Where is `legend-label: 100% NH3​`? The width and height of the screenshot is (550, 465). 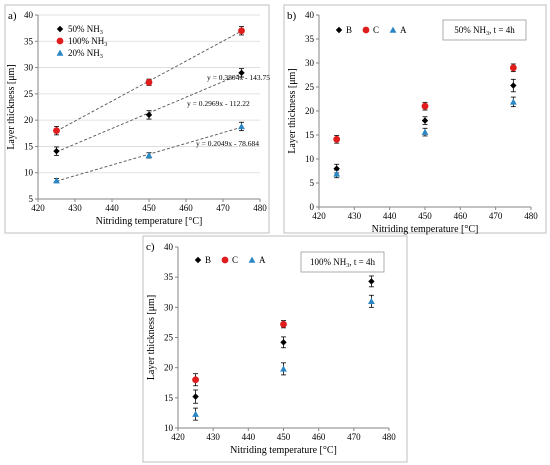 legend-label: 100% NH3​ is located at coordinates (87, 42).